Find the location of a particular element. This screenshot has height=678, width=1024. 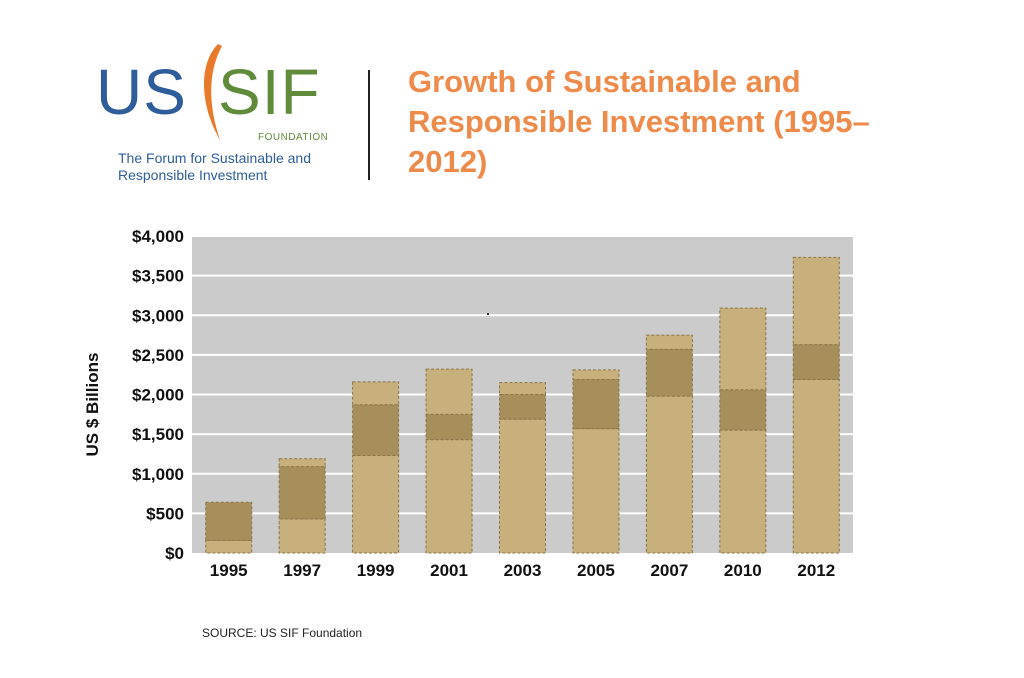

x-tick-label: 2001 is located at coordinates (449, 570).